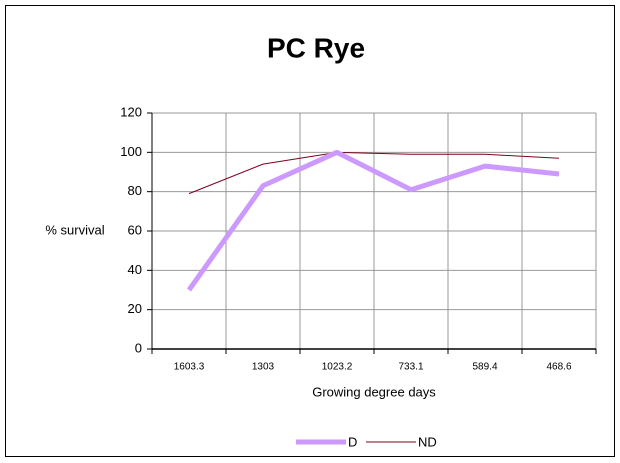 Image resolution: width=620 pixels, height=463 pixels. Describe the element at coordinates (74, 229) in the screenshot. I see `y-axis-label: % survival` at that location.